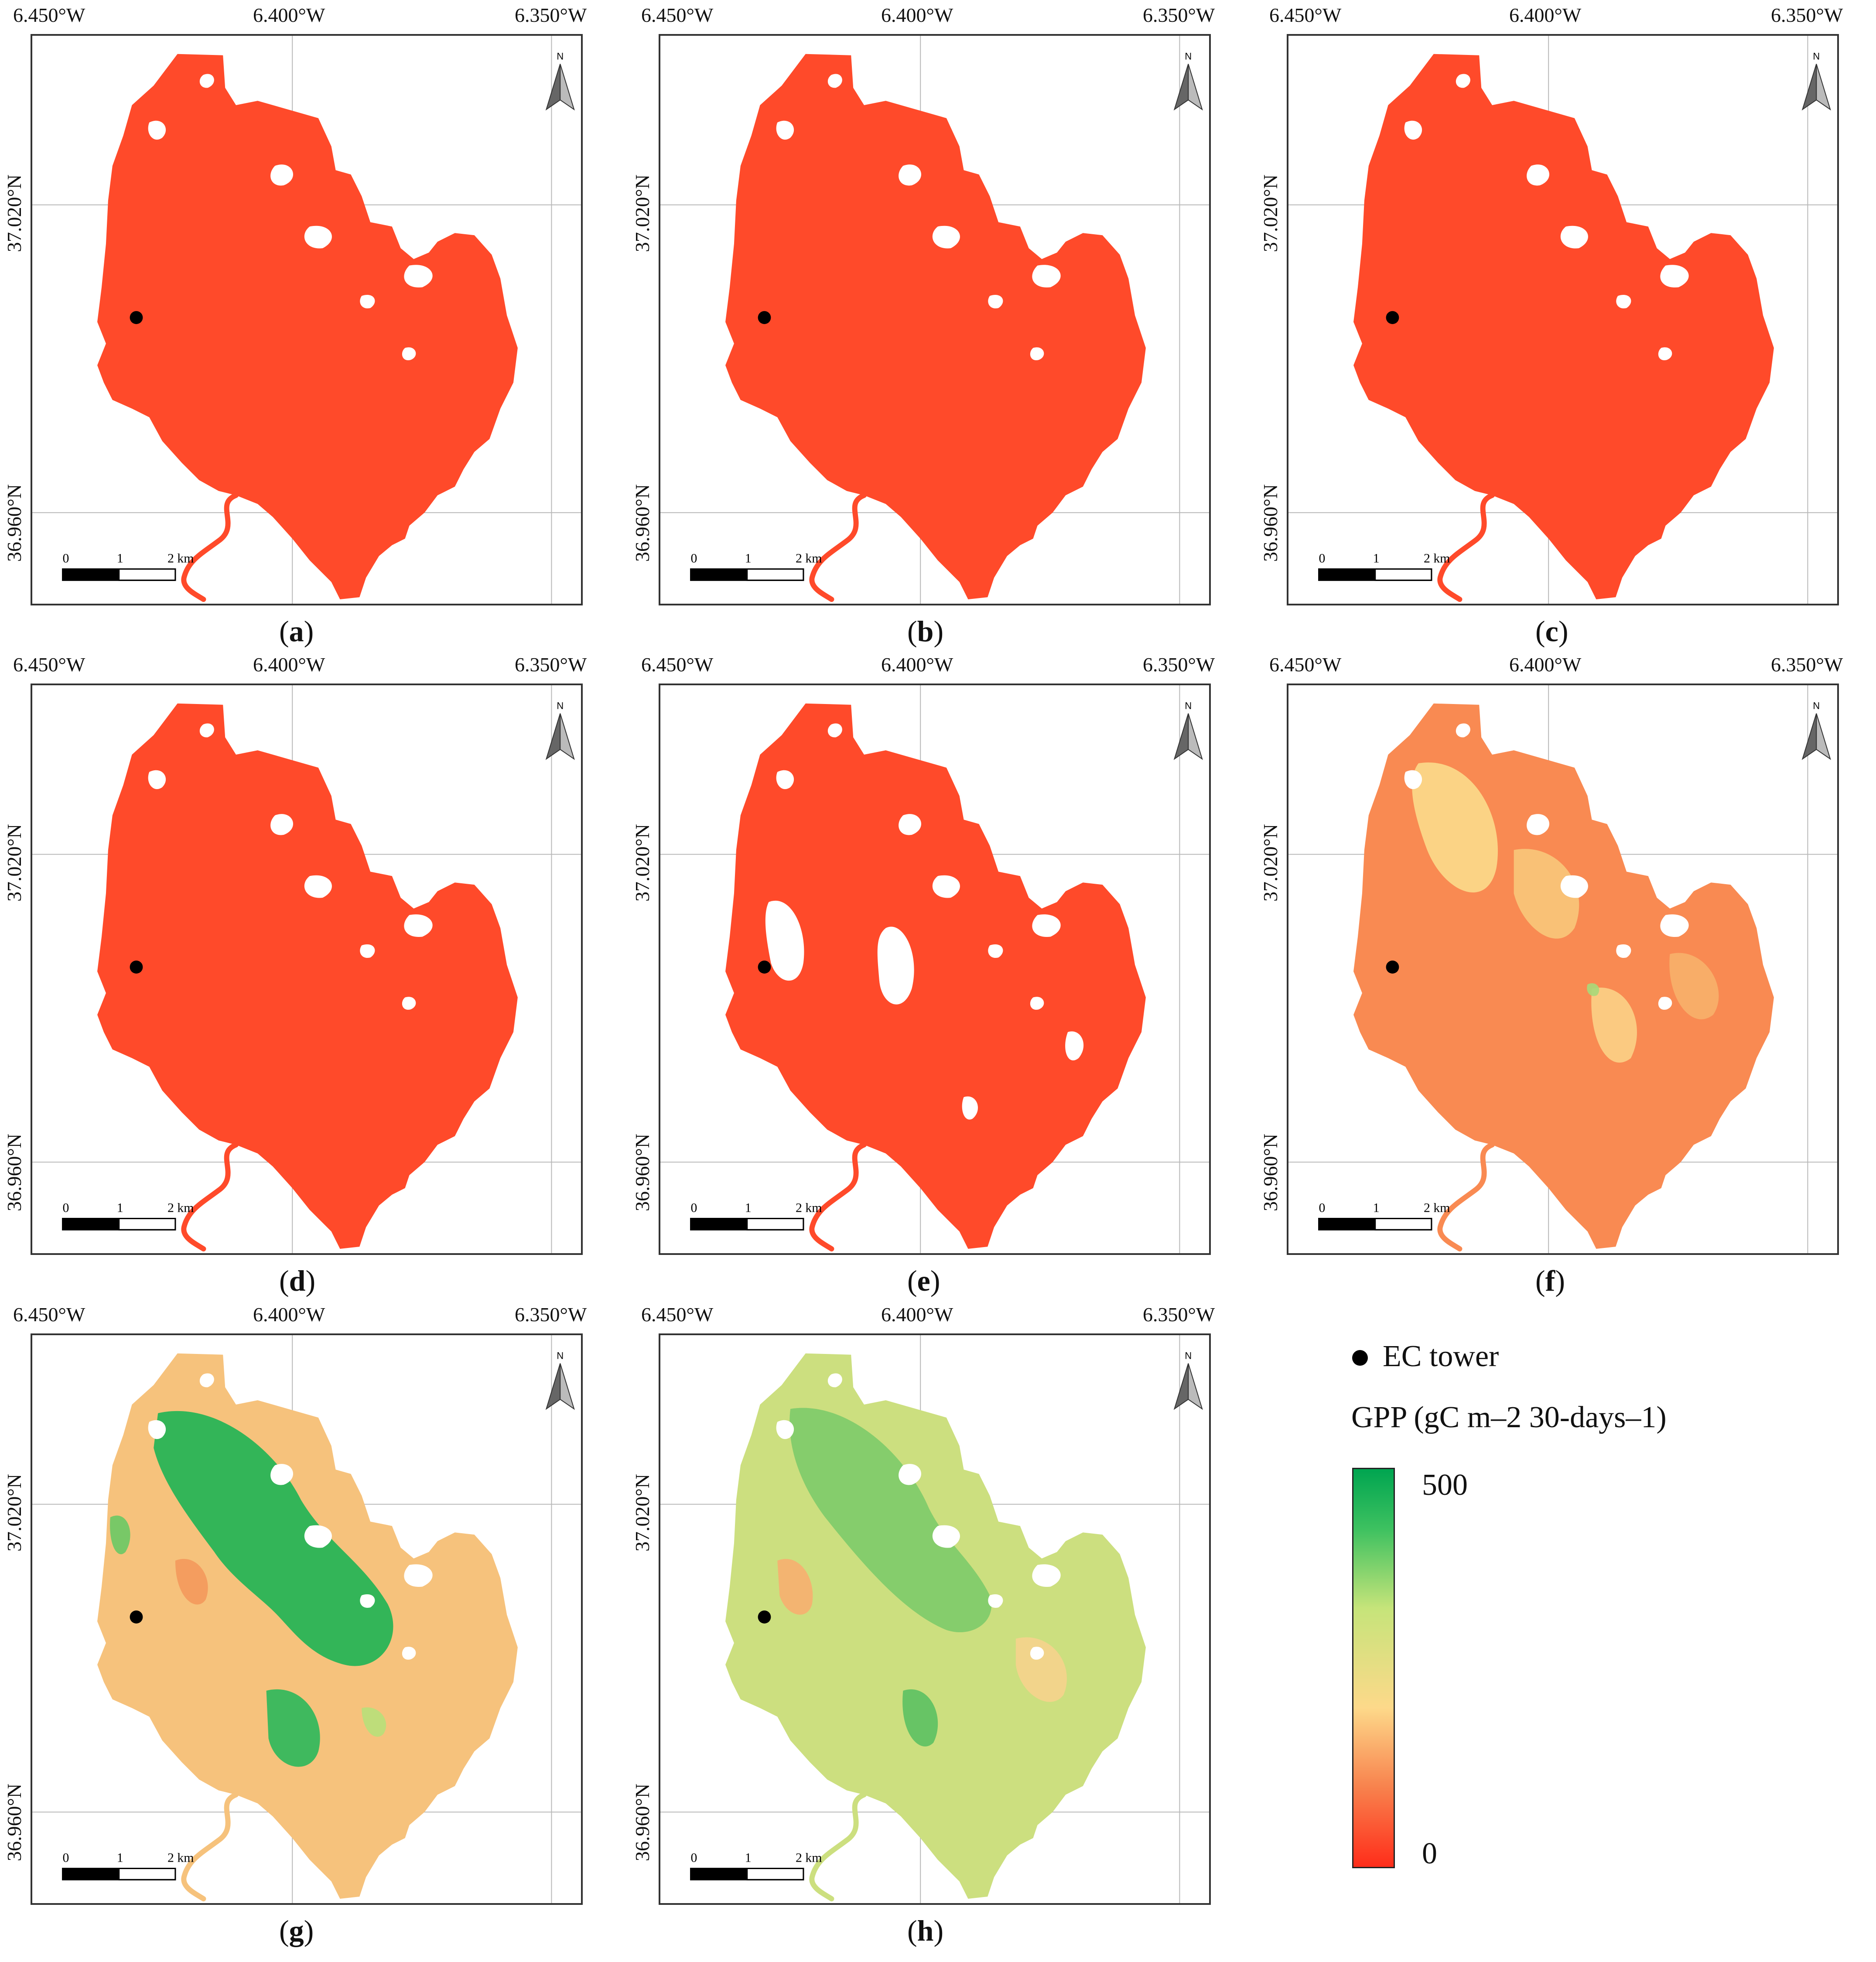  I want to click on gpp-legend-title: GPP (gC m–2 30-days–1), so click(1509, 1418).